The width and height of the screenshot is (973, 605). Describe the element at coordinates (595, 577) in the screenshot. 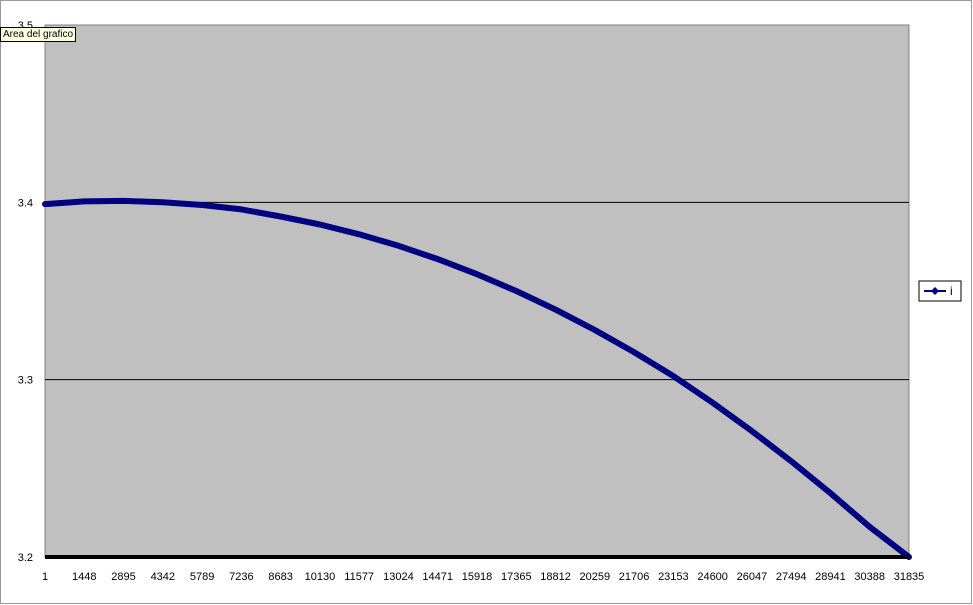

I see `x-tick-label: 20259` at that location.